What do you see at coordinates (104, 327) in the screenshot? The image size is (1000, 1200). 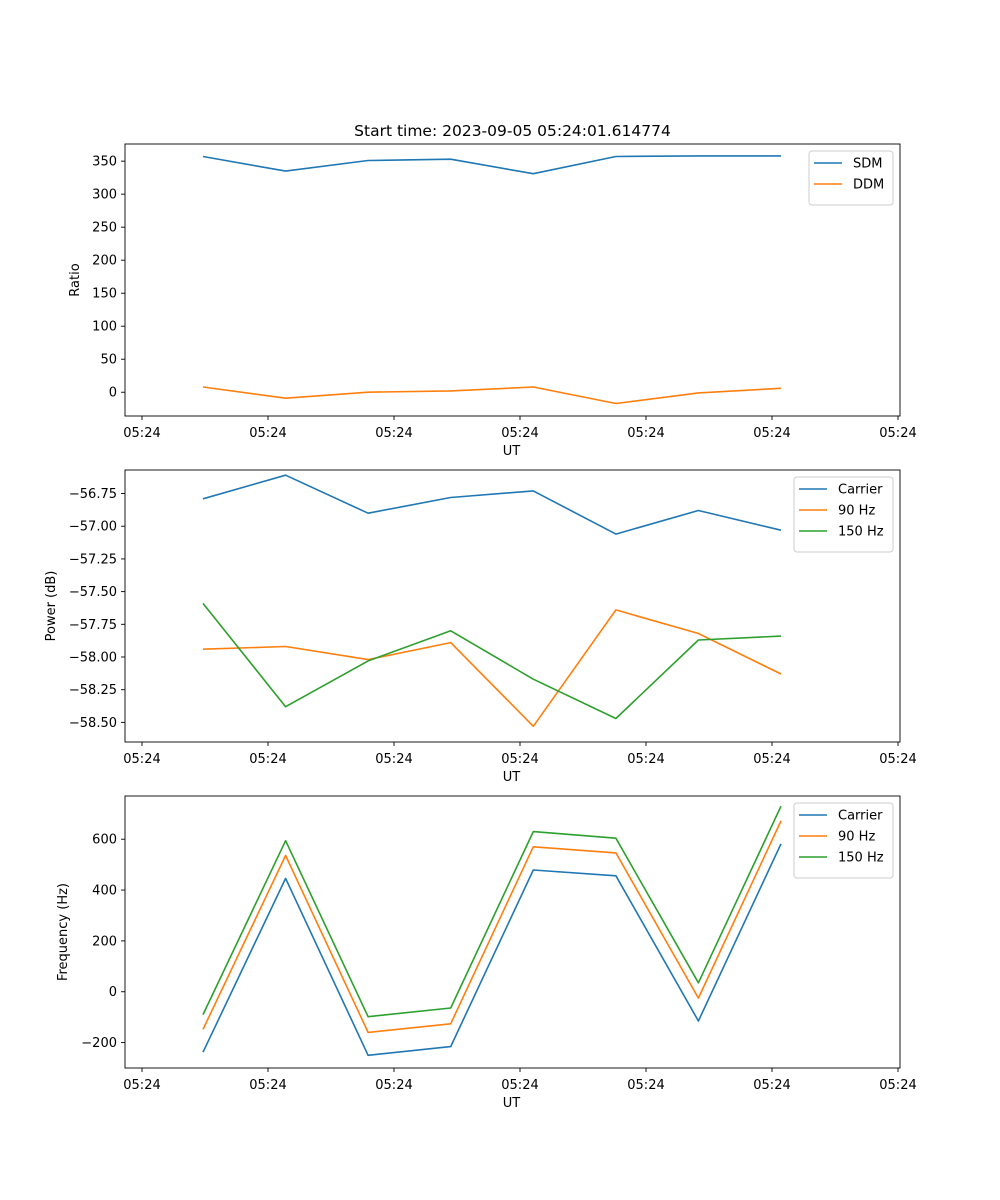 I see `y-tick-label: 100` at bounding box center [104, 327].